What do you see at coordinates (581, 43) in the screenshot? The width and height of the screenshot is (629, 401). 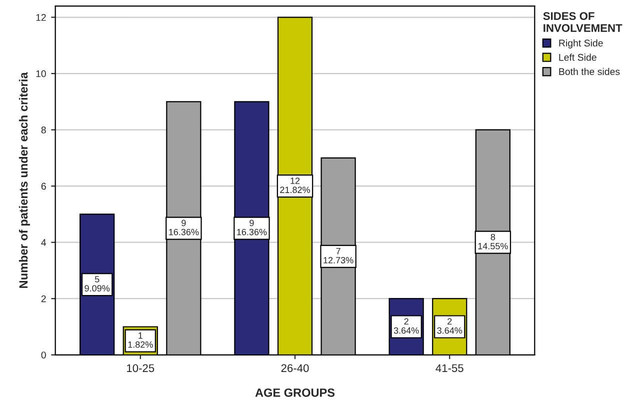 I see `legend-label: Right Side` at bounding box center [581, 43].